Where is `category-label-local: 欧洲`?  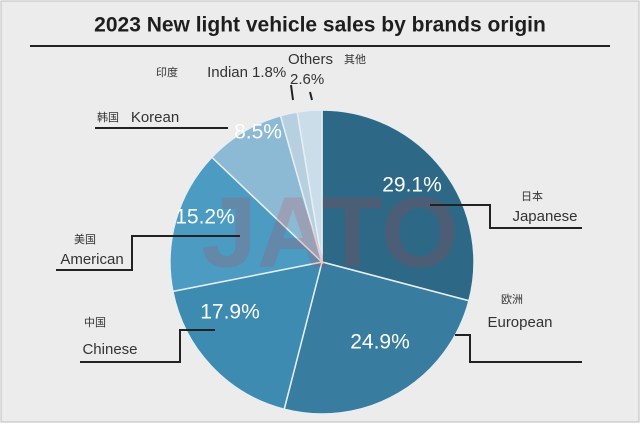
category-label-local: 欧洲 is located at coordinates (512, 299).